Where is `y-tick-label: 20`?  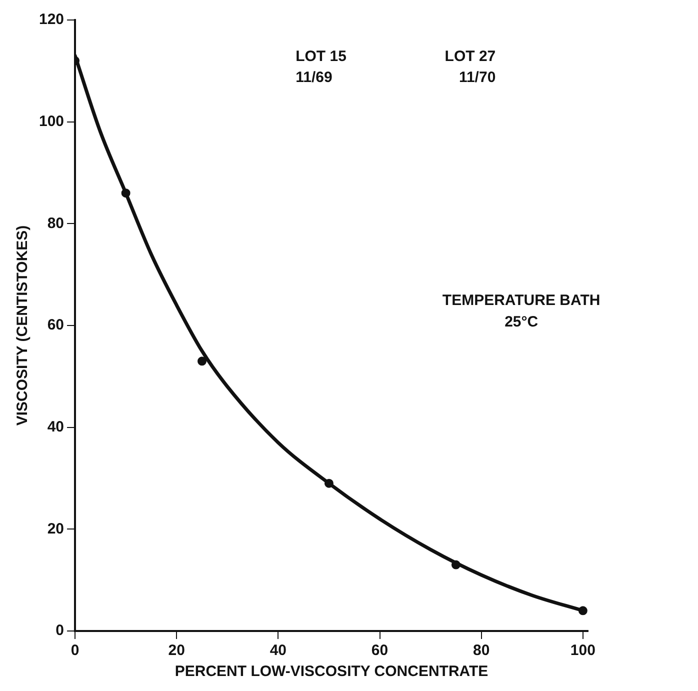
y-tick-label: 20 is located at coordinates (55, 529).